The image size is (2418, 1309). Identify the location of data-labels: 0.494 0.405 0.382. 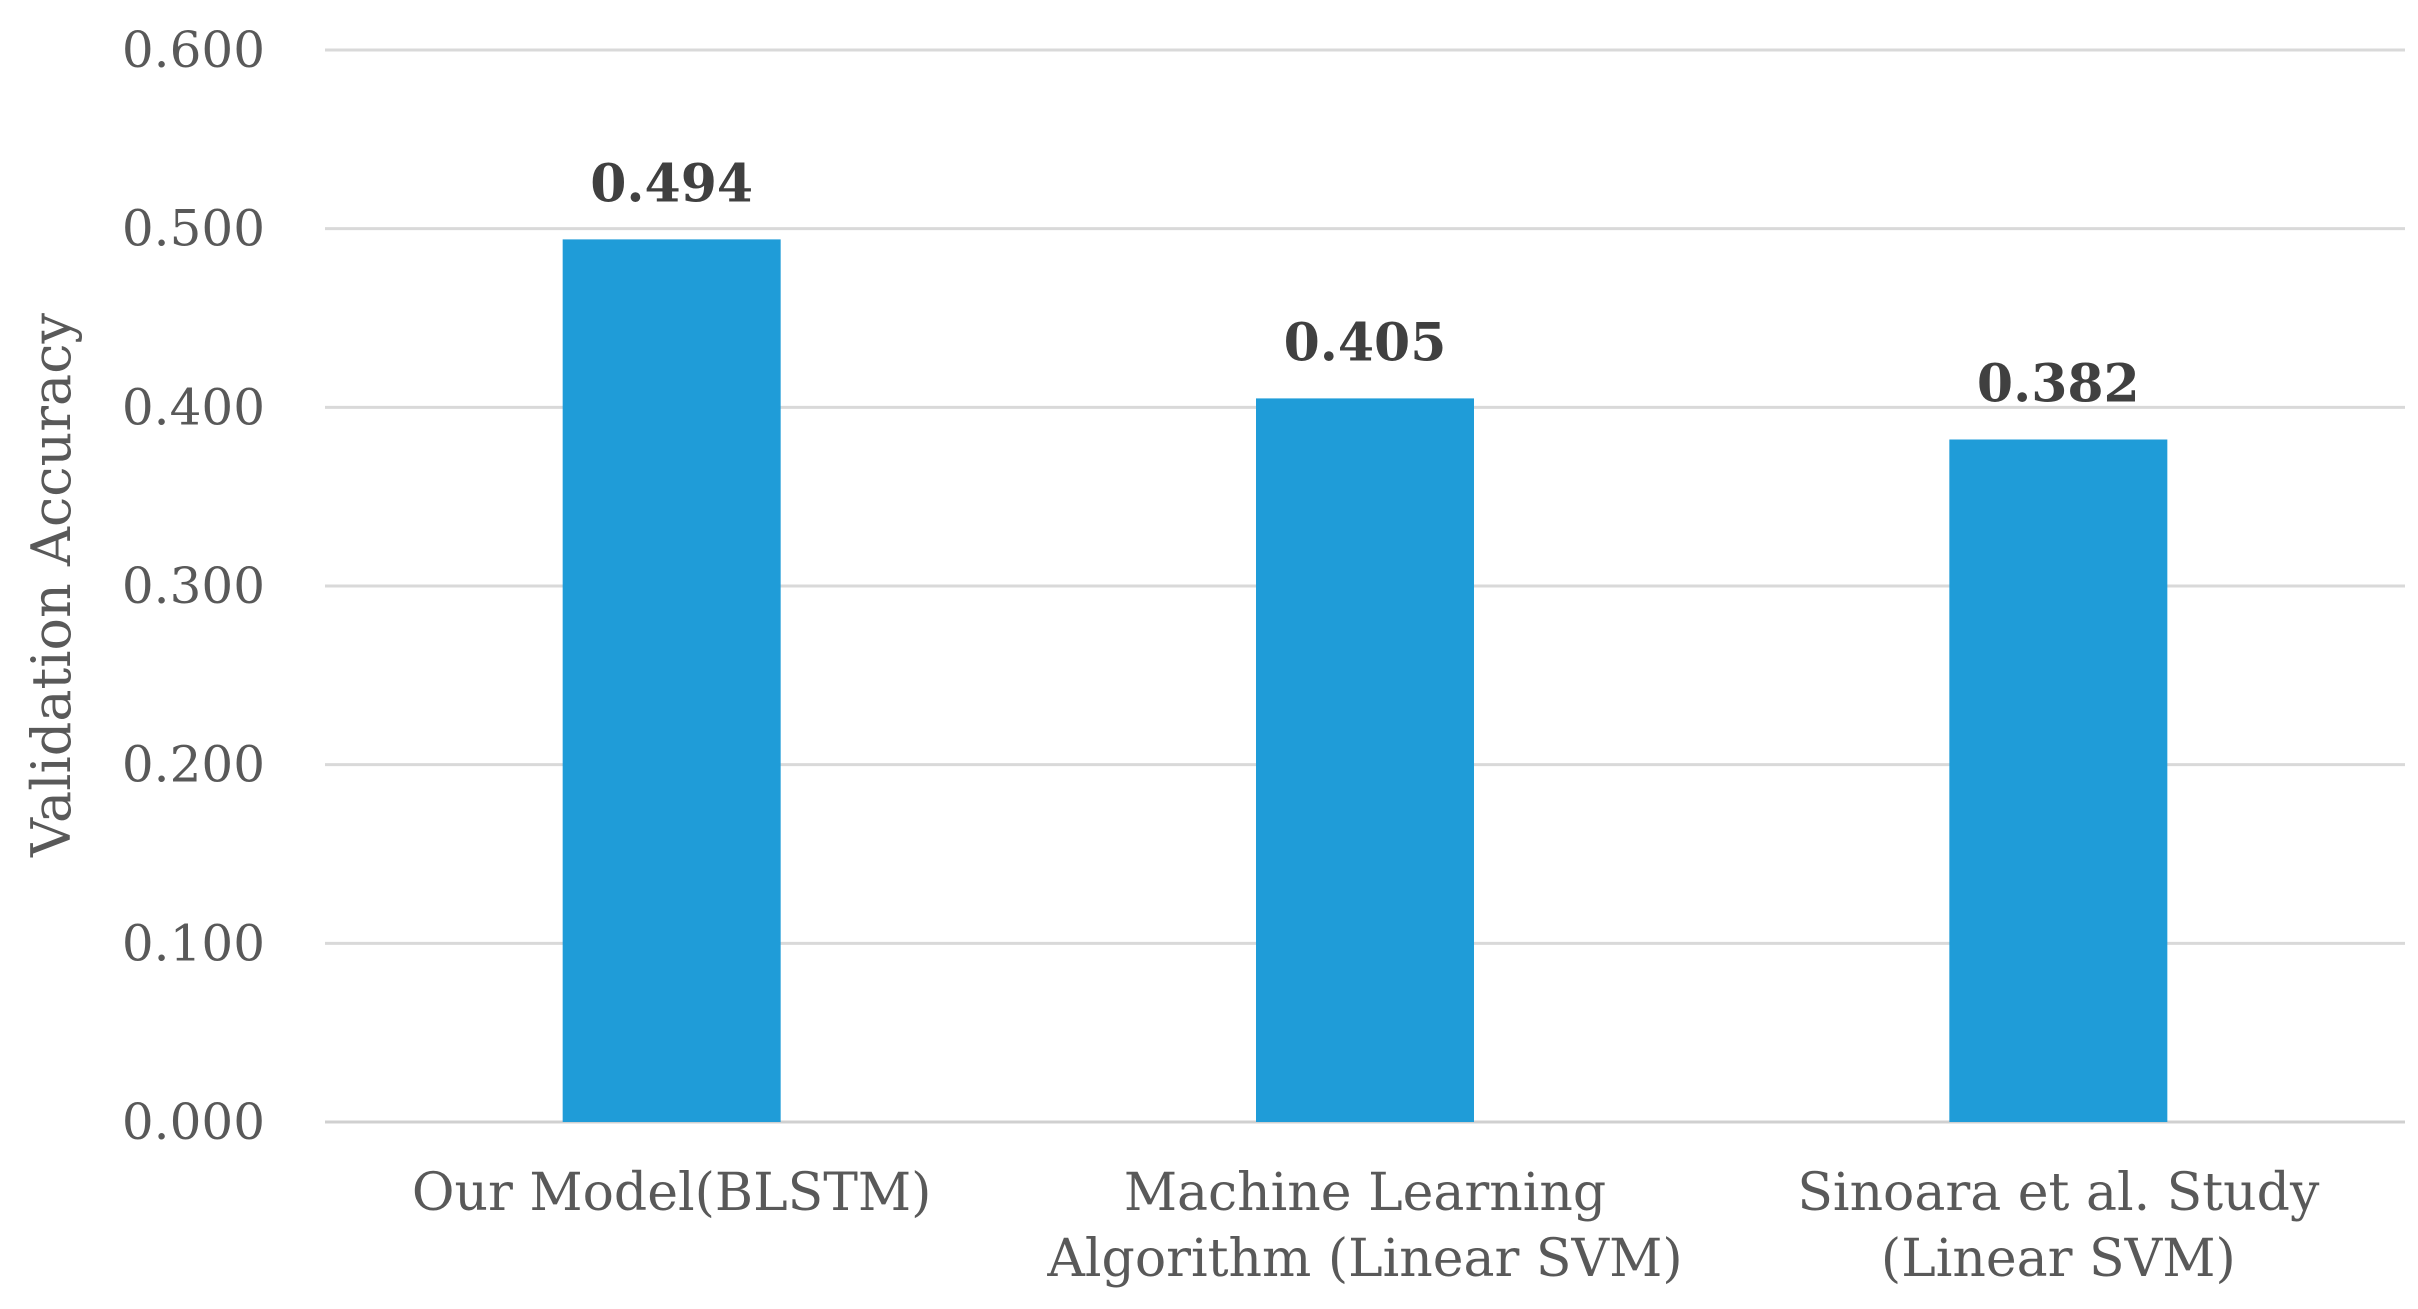
(1365, 283).